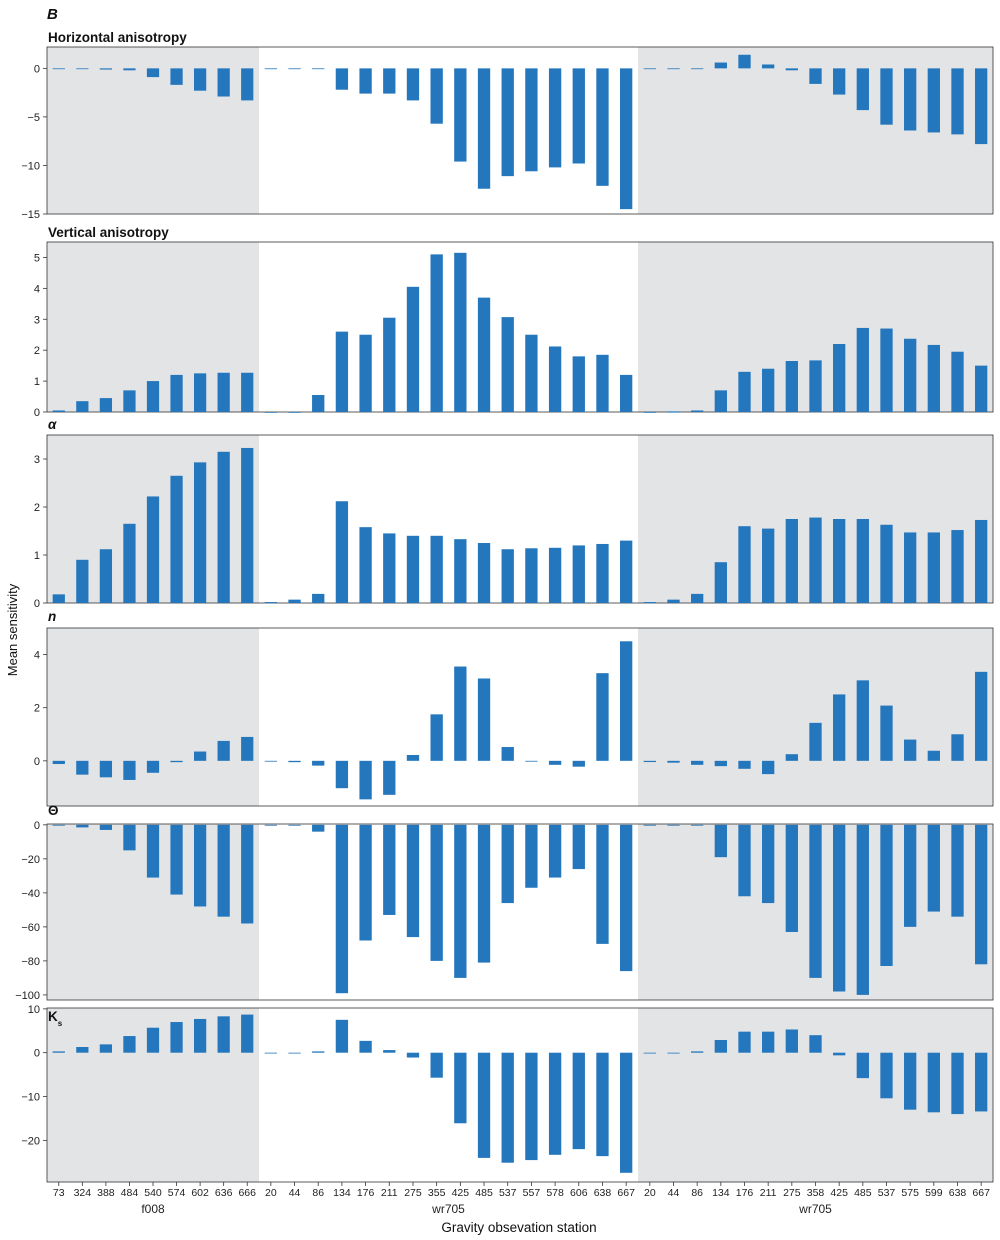  Describe the element at coordinates (12, 629) in the screenshot. I see `y-axis-label: Mean sensitivity` at that location.